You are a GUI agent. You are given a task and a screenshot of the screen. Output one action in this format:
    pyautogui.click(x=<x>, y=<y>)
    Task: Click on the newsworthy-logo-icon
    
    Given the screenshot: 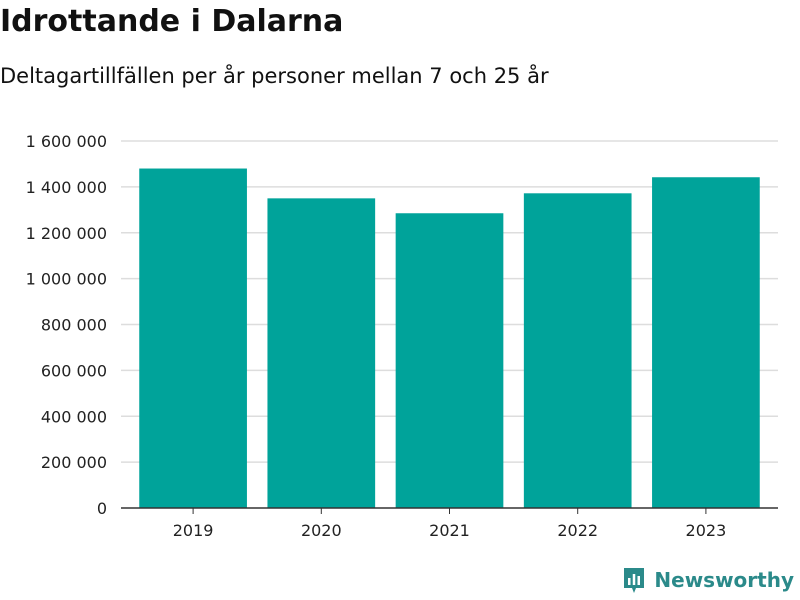 What is the action you would take?
    pyautogui.click(x=634, y=580)
    